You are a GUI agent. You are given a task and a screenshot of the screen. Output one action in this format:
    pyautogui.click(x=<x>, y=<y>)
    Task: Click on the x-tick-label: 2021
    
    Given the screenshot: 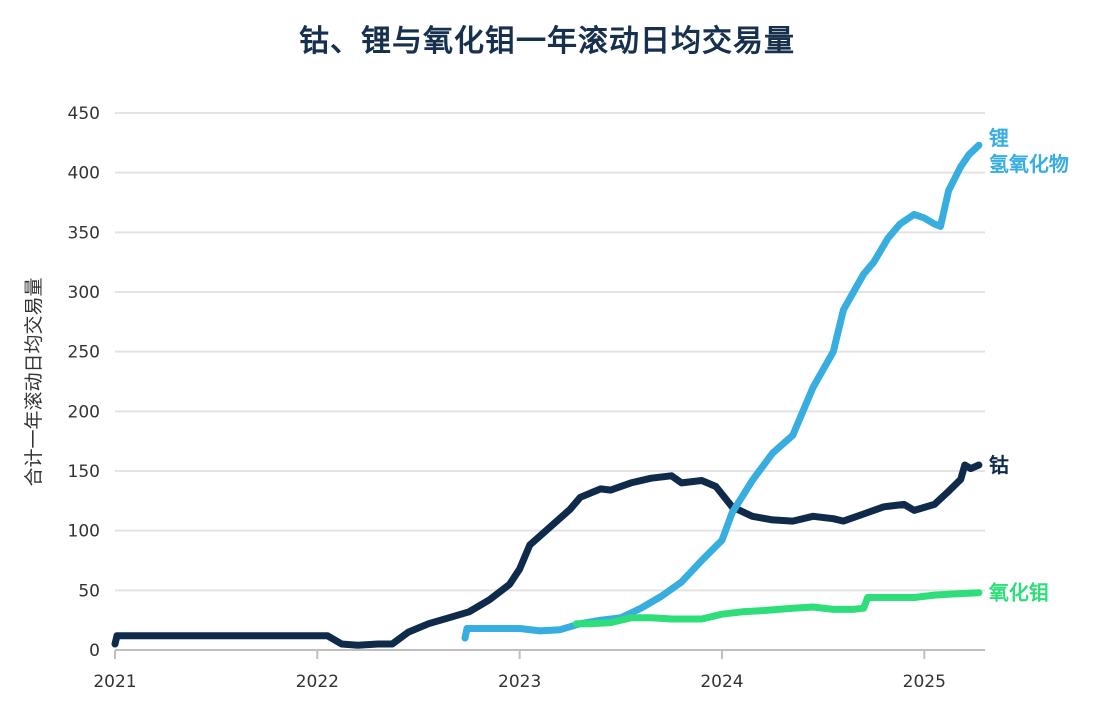 What is the action you would take?
    pyautogui.click(x=114, y=682)
    